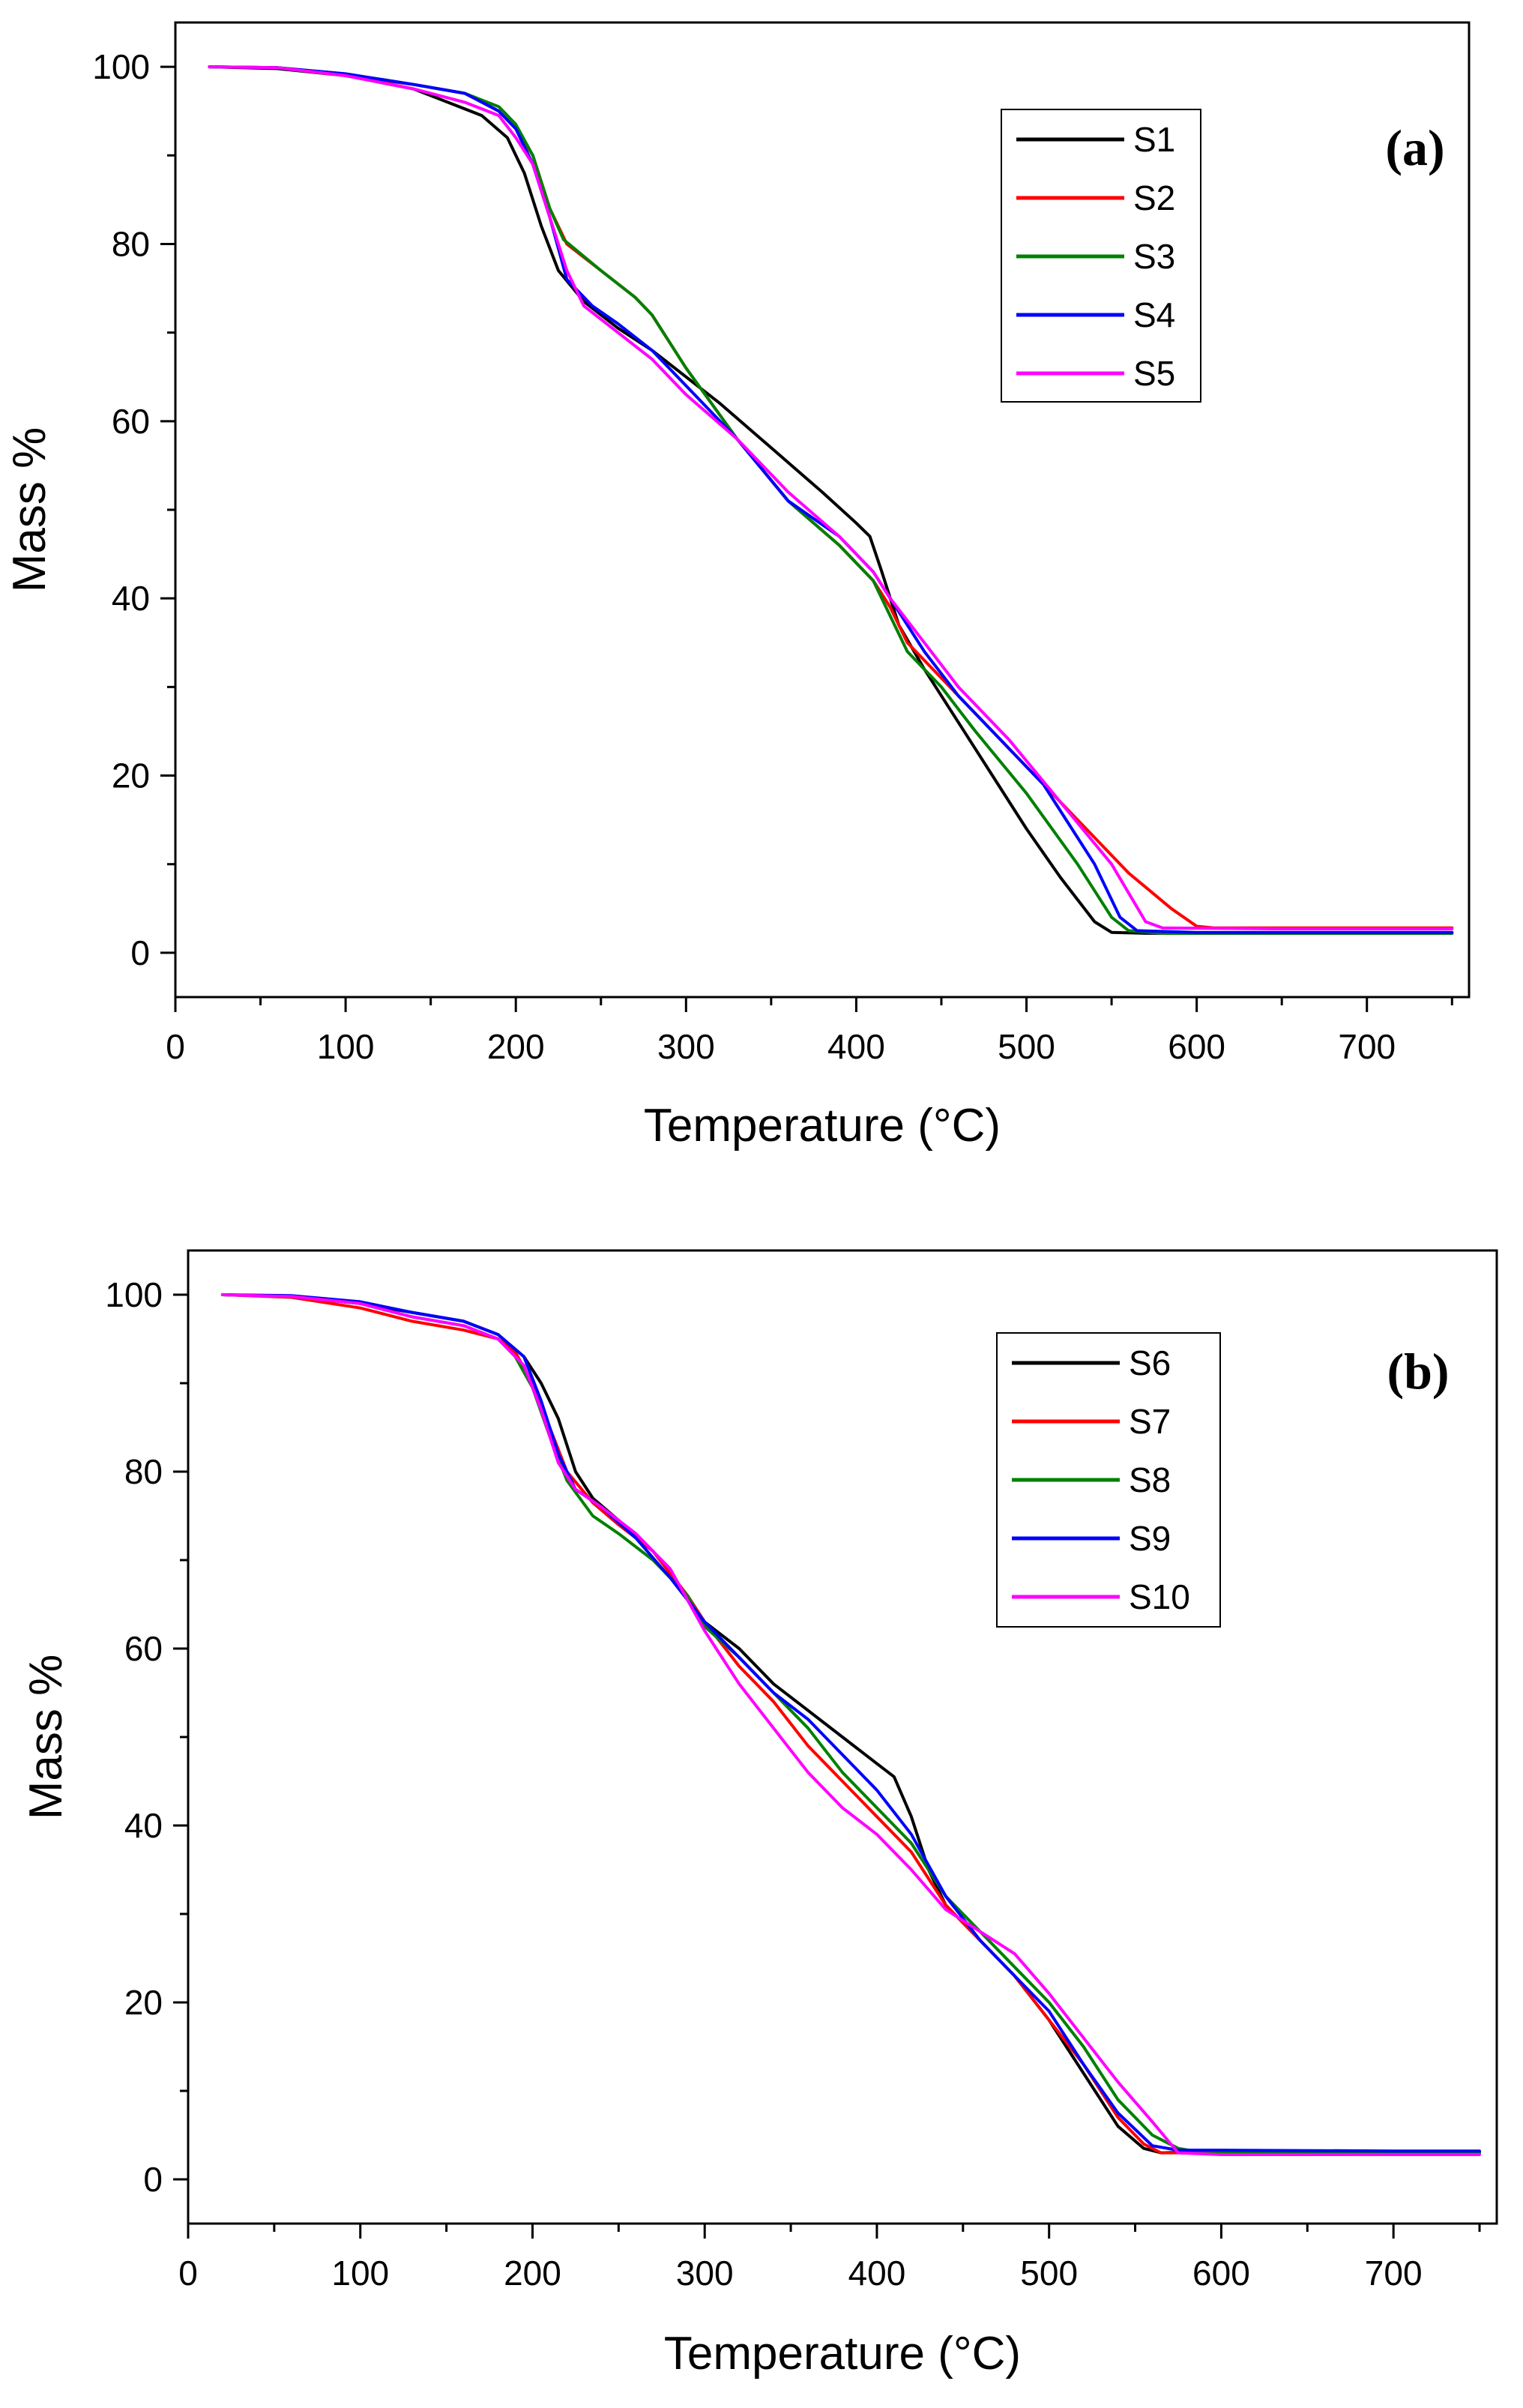  What do you see at coordinates (1150, 1362) in the screenshot?
I see `legend-label-s6: S6` at bounding box center [1150, 1362].